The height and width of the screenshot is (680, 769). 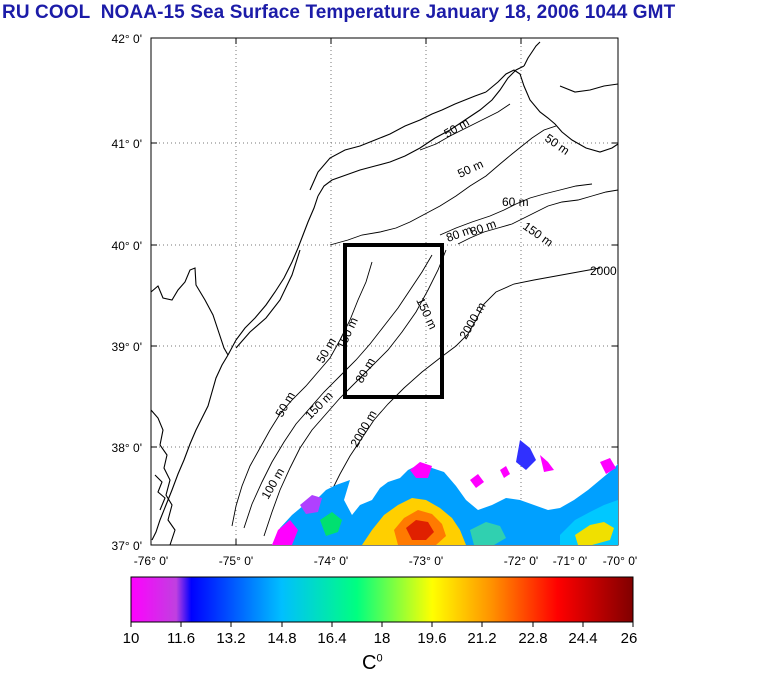 What do you see at coordinates (521, 561) in the screenshot?
I see `lon-label: -72° 0'` at bounding box center [521, 561].